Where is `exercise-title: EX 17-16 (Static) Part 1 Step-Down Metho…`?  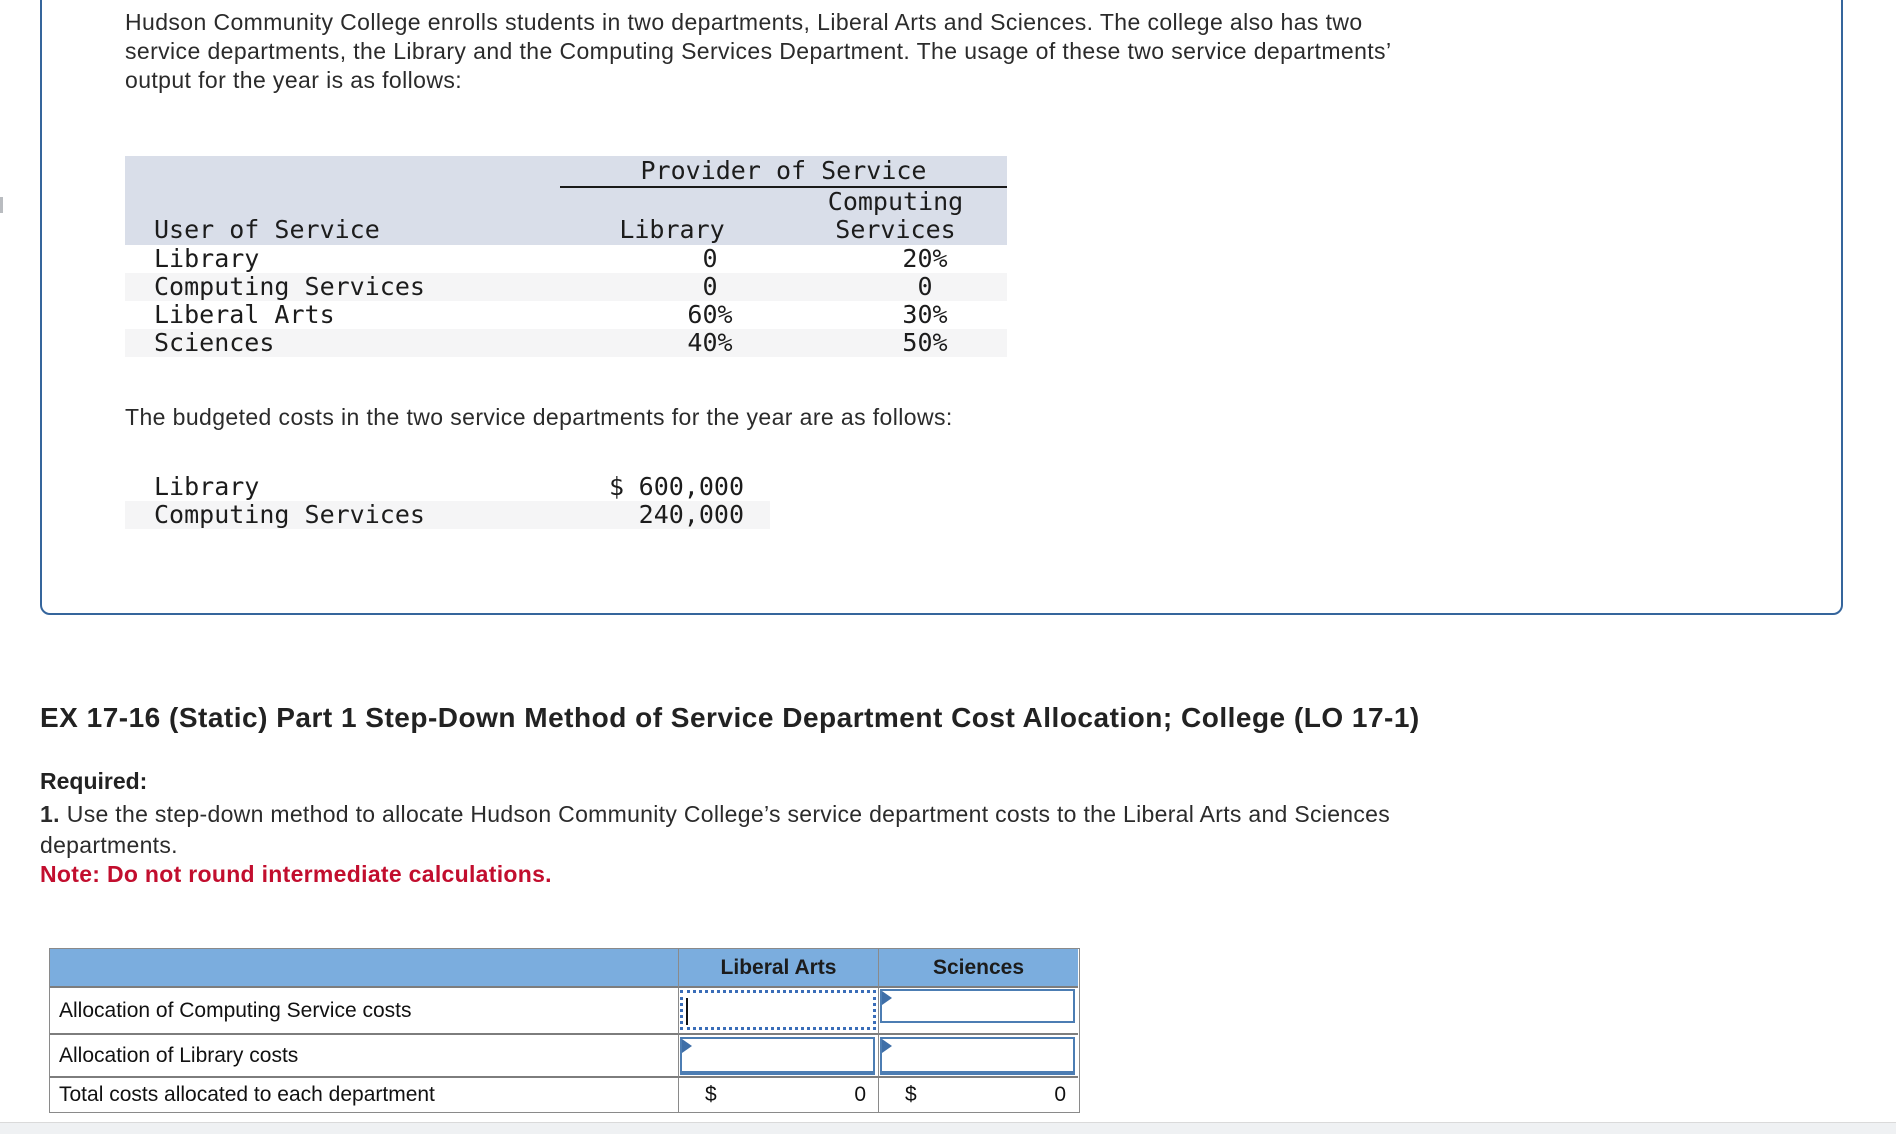
exercise-title: EX 17-16 (Static) Part 1 Step-Down Metho… is located at coordinates (730, 717).